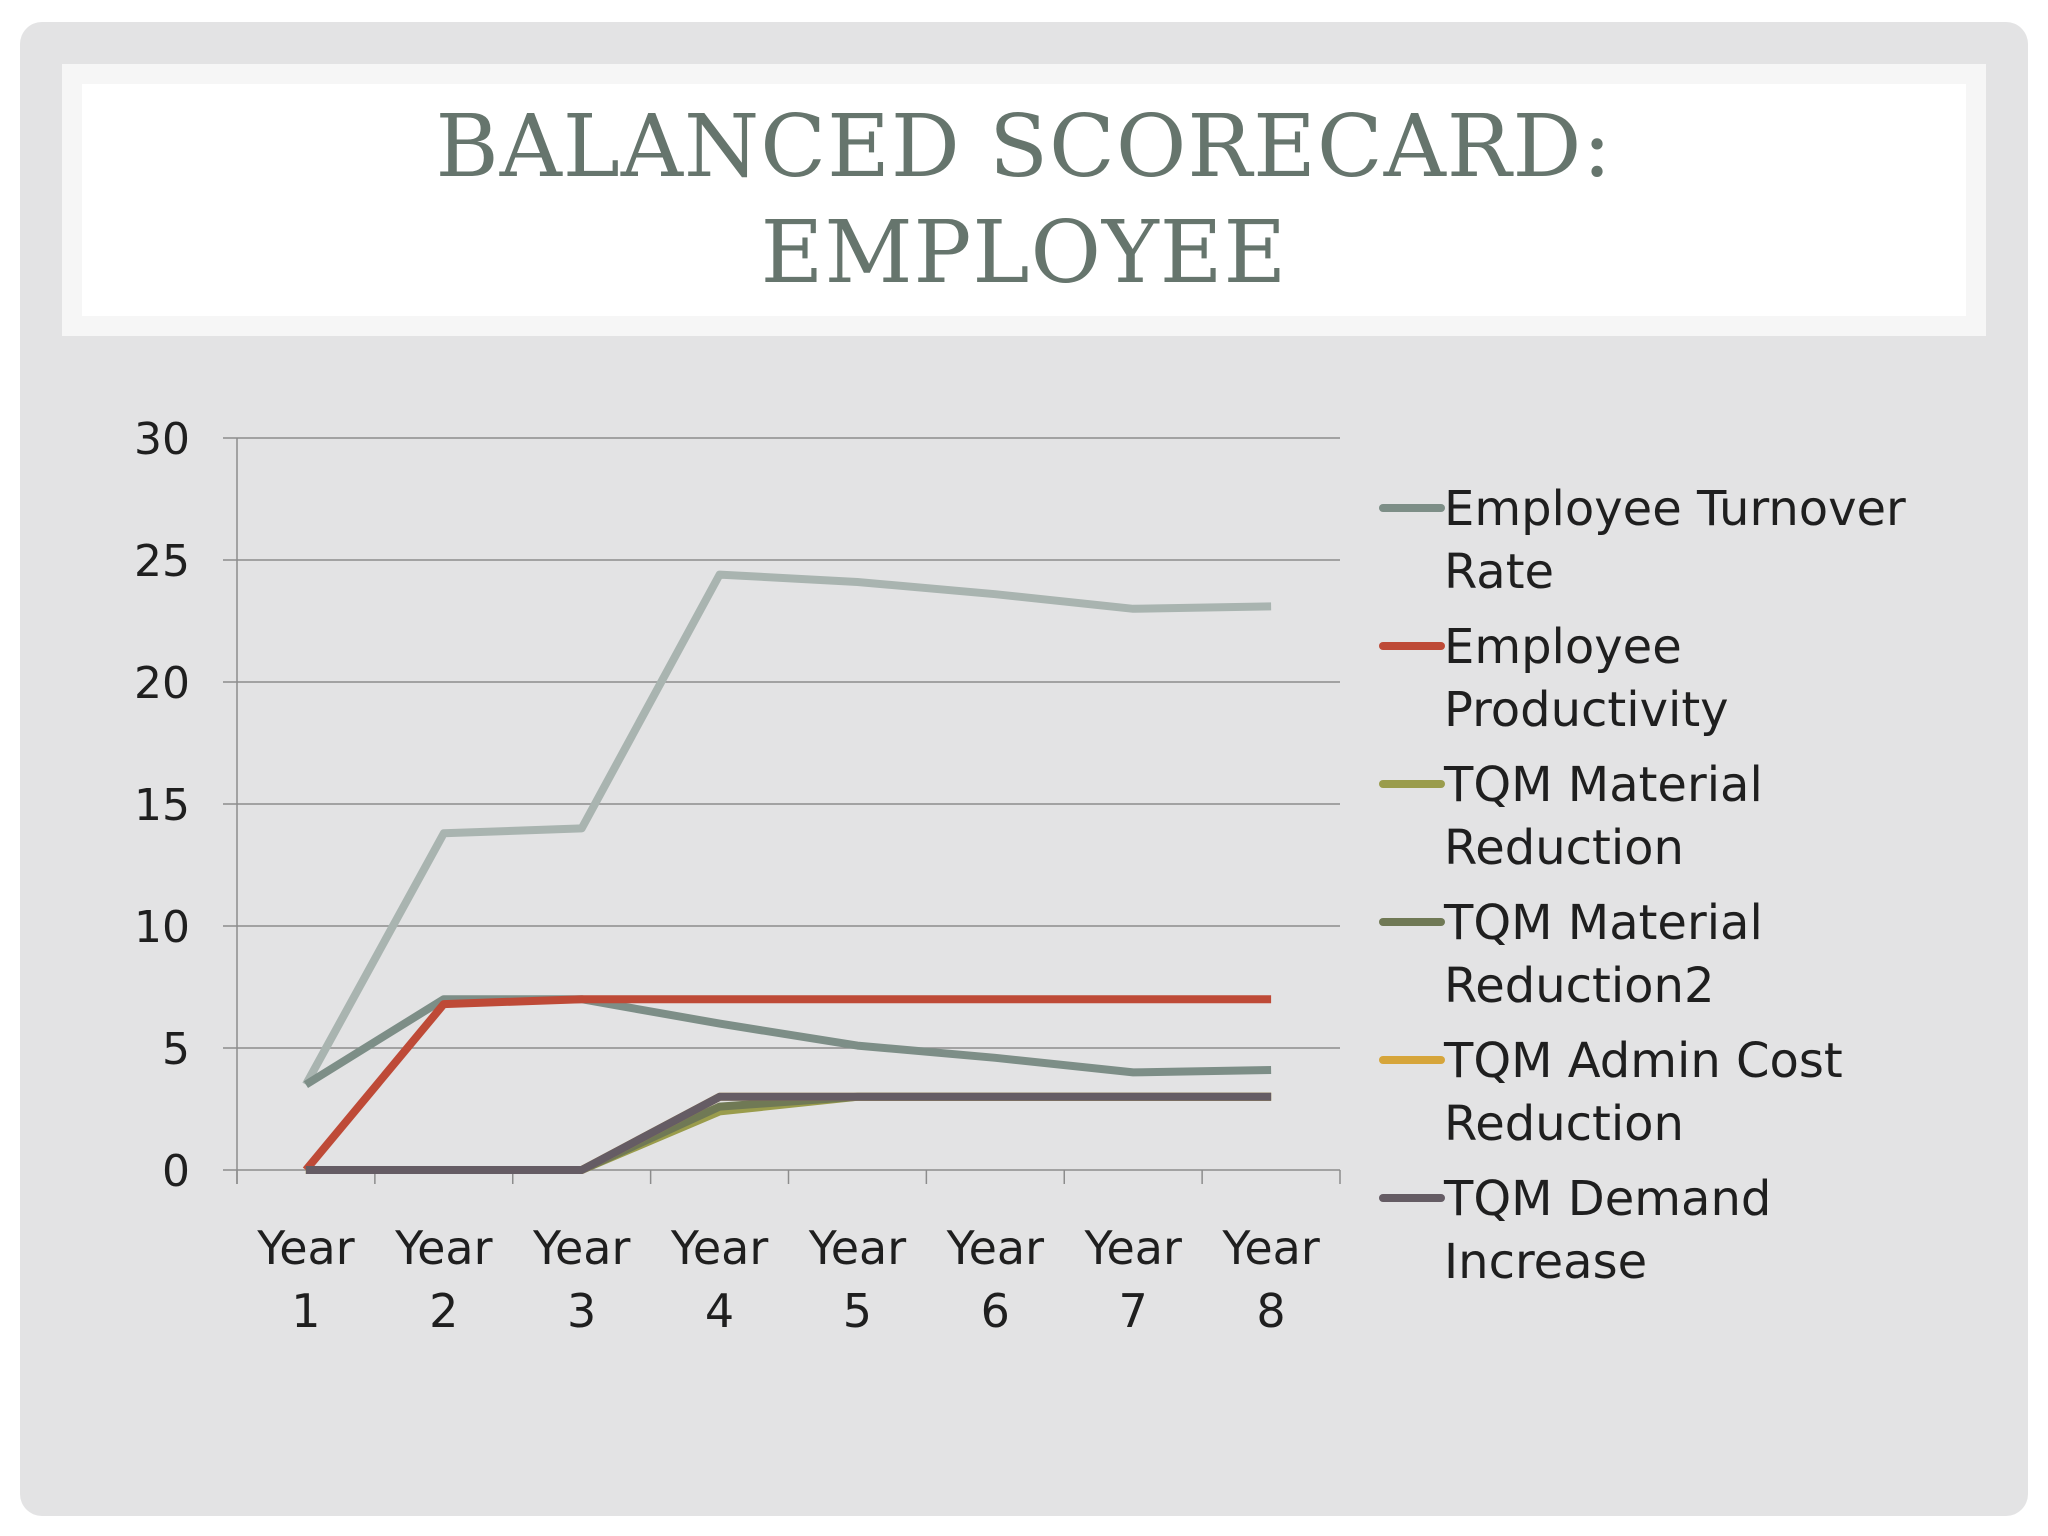  What do you see at coordinates (1024, 147) in the screenshot?
I see `slide-title-line-1: BALANCED SCORECARD:` at bounding box center [1024, 147].